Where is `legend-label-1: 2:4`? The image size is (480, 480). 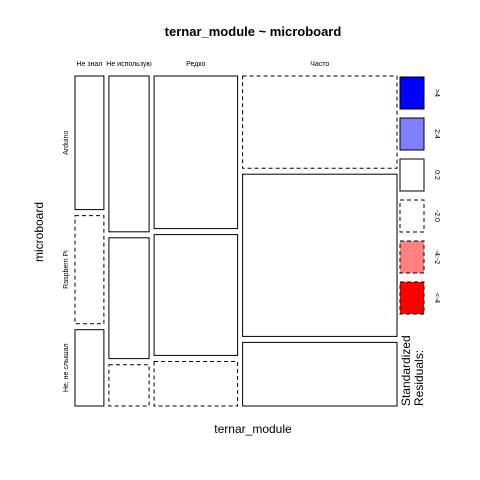 legend-label-1: 2:4 is located at coordinates (436, 134).